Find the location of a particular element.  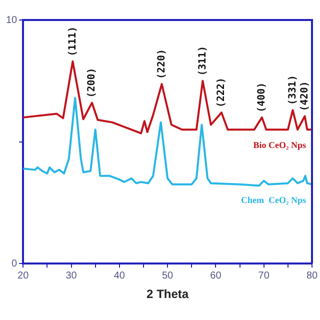

annotation: (222) is located at coordinates (222, 92).